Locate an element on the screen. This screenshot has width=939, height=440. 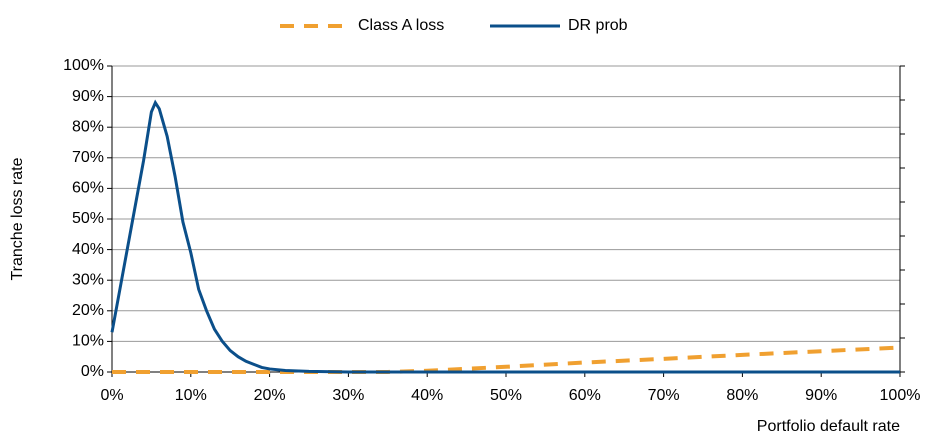
y-tick-label: 30% is located at coordinates (88, 279).